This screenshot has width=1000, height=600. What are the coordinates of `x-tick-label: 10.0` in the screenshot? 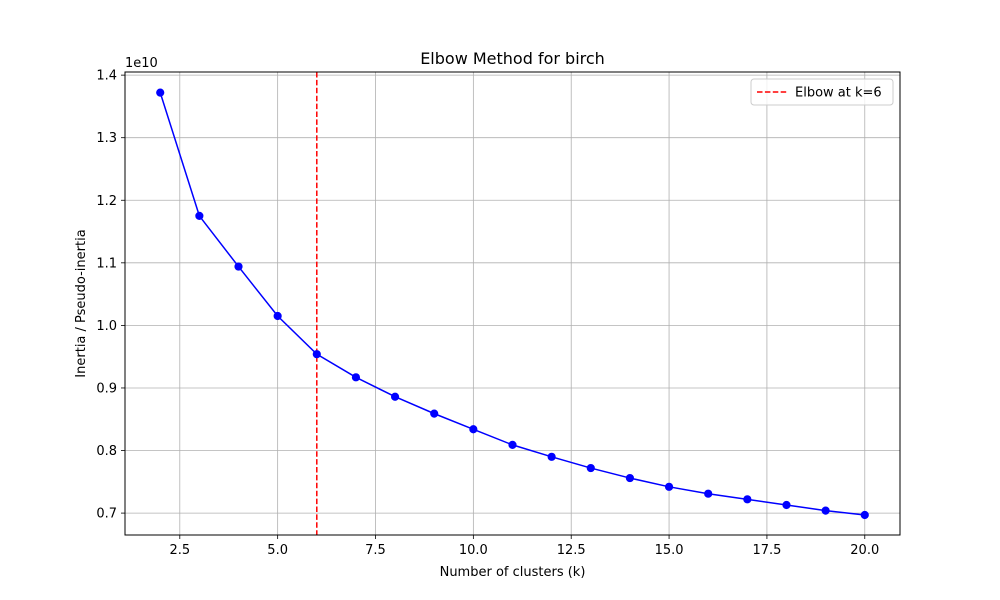 It's located at (473, 550).